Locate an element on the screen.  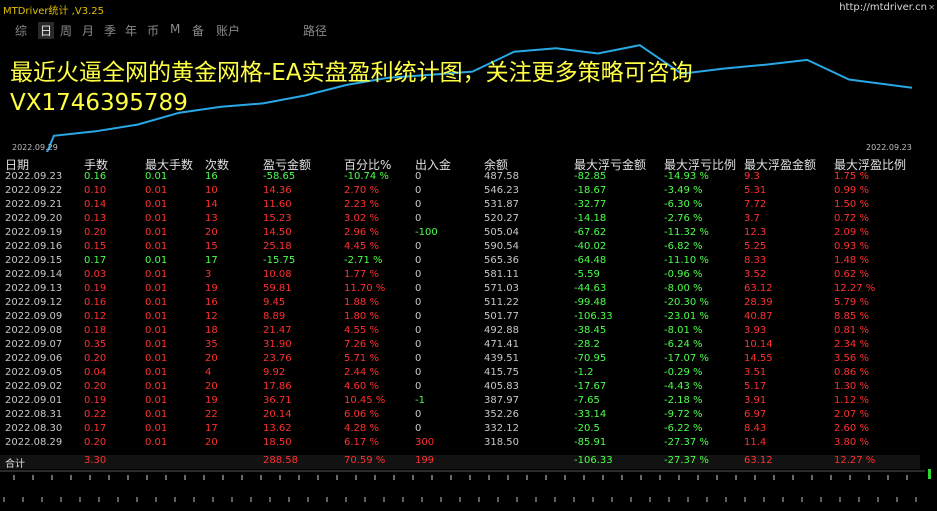
cell-count: 4 is located at coordinates (208, 372).